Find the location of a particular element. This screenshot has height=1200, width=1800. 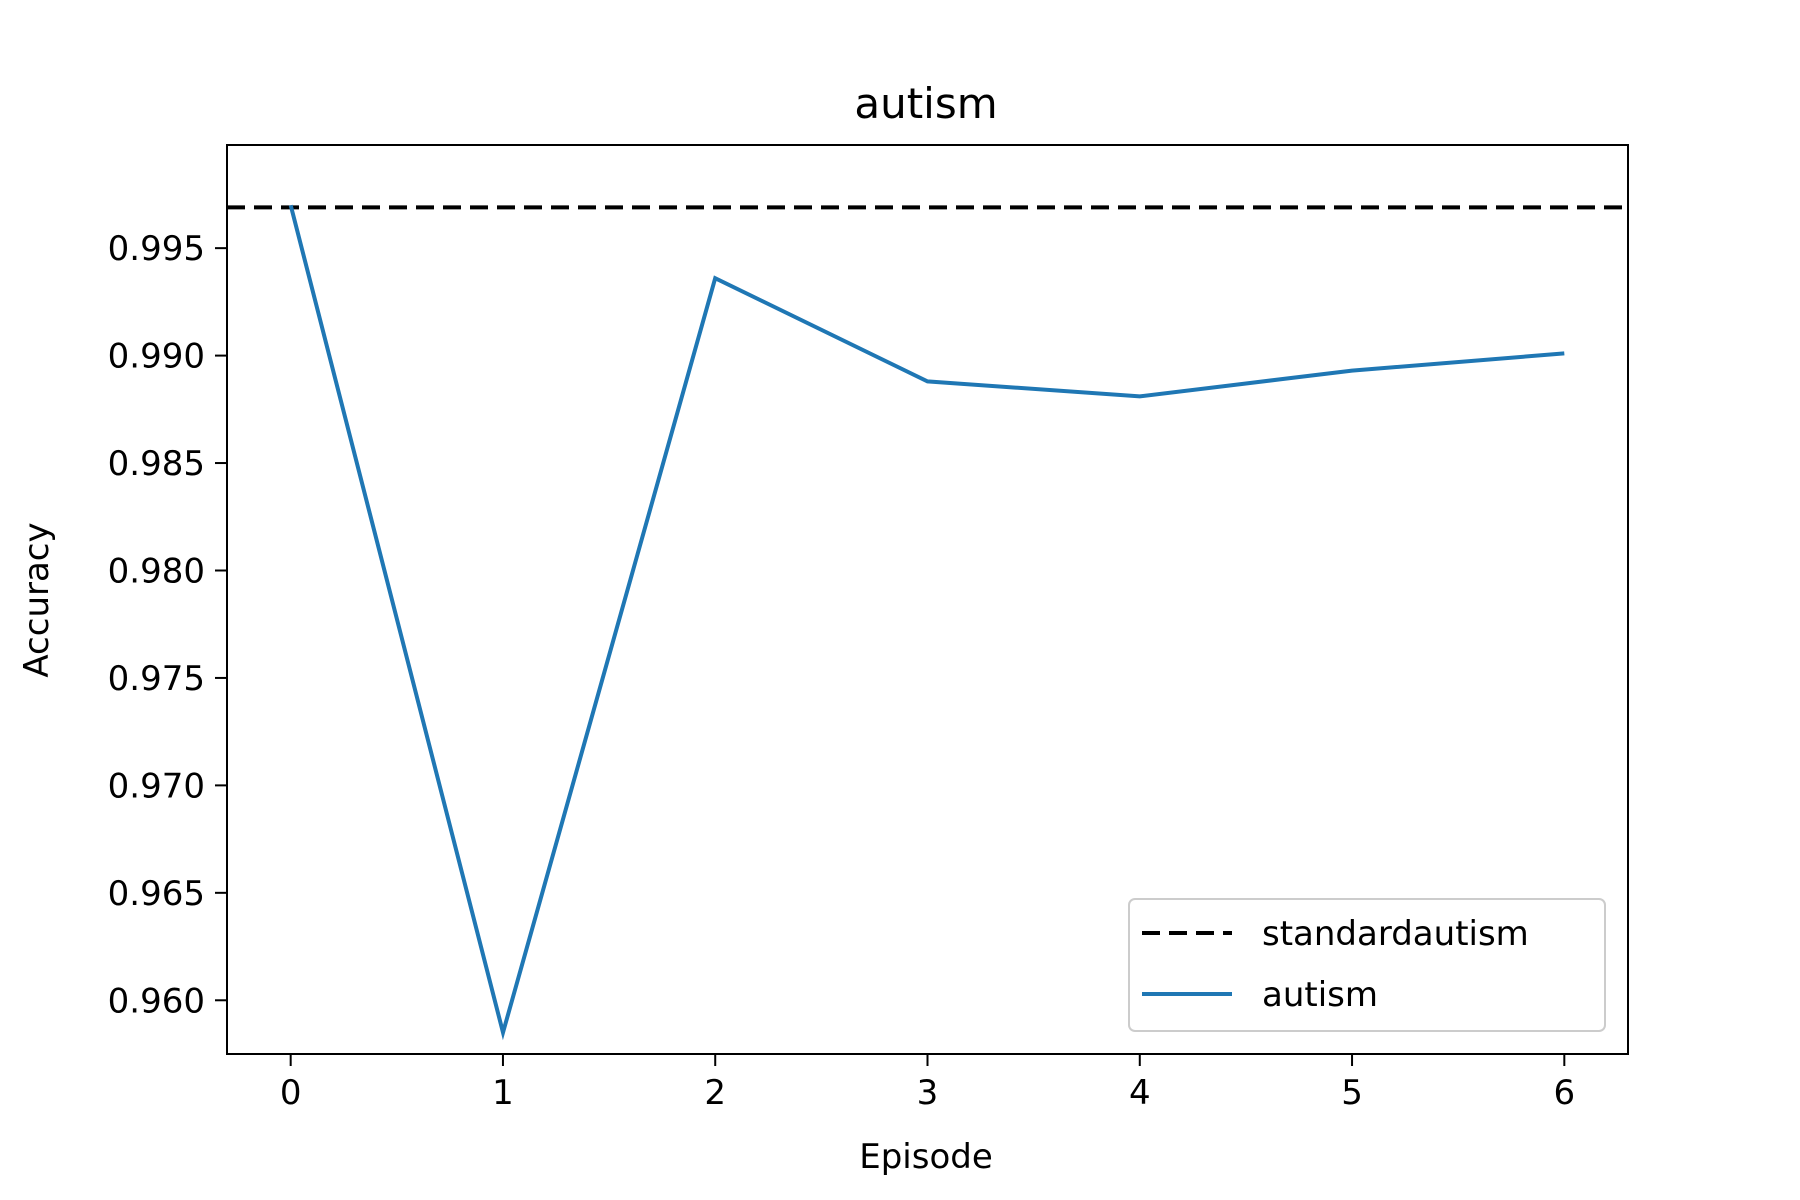

legend-box is located at coordinates (1367, 965).